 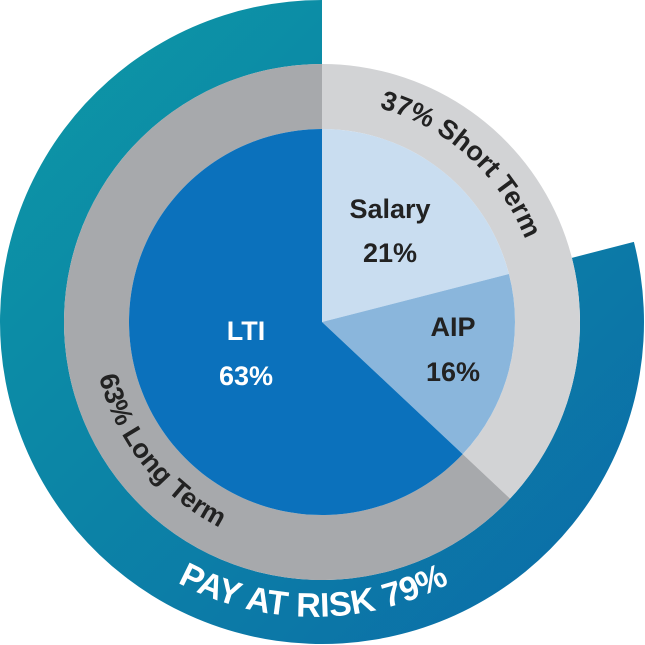 What do you see at coordinates (418, 364) in the screenshot?
I see `aip-slice` at bounding box center [418, 364].